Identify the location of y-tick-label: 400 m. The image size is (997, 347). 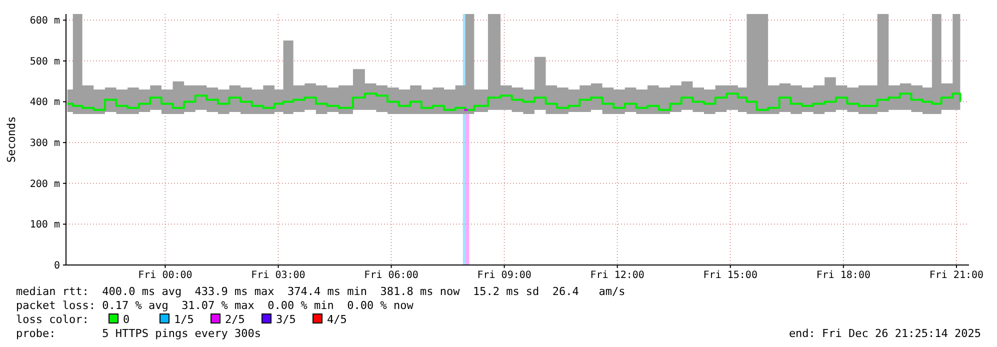
(45, 102).